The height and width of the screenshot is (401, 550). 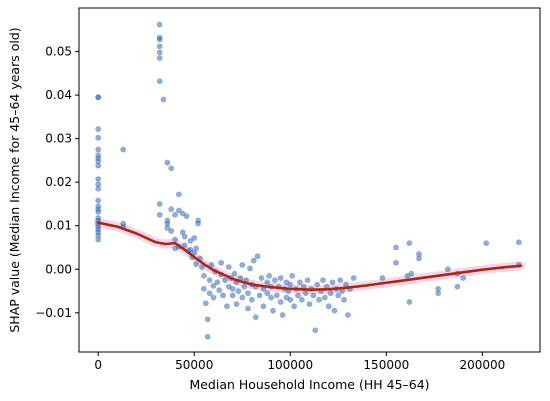 What do you see at coordinates (309, 256) in the screenshot?
I see `trend-line` at bounding box center [309, 256].